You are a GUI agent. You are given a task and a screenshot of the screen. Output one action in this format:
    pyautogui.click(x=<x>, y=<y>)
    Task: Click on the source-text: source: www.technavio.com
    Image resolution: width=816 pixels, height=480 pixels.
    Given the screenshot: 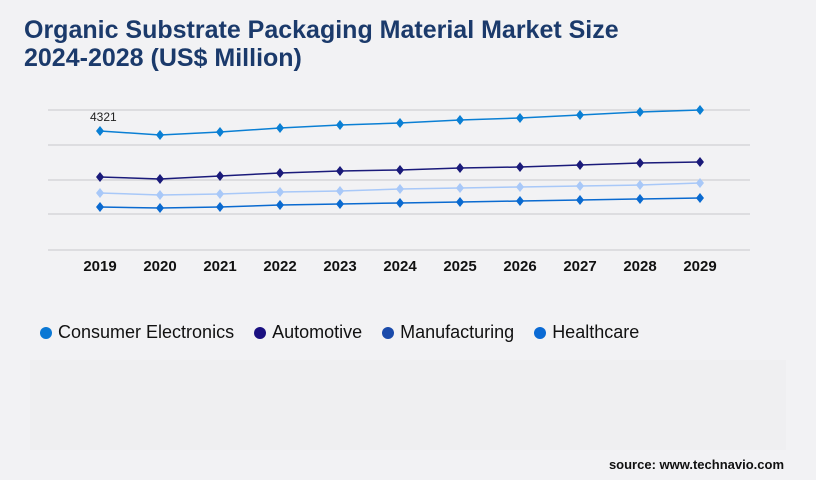 What is the action you would take?
    pyautogui.click(x=696, y=464)
    